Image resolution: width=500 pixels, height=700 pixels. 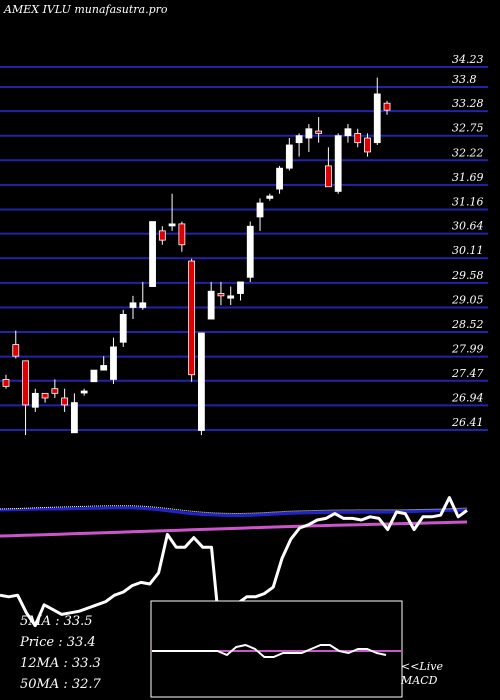 What do you see at coordinates (468, 202) in the screenshot?
I see `y-tick-label: 31.16` at bounding box center [468, 202].